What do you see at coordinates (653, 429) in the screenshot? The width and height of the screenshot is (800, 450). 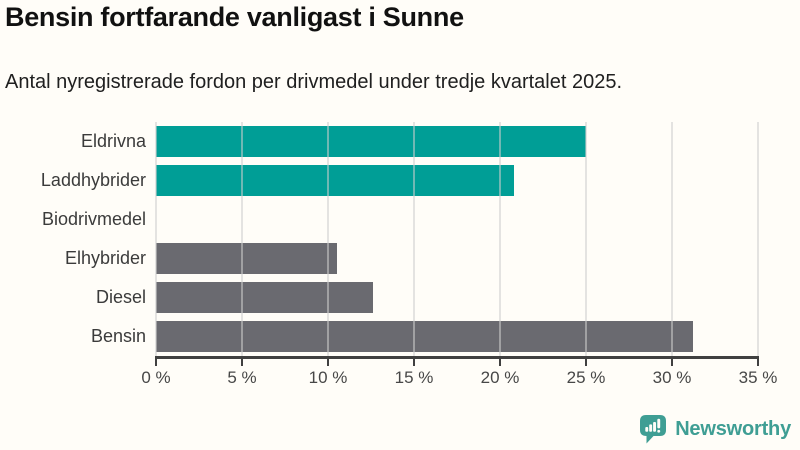 I see `newsworthy-speech-bubble-chart-icon` at bounding box center [653, 429].